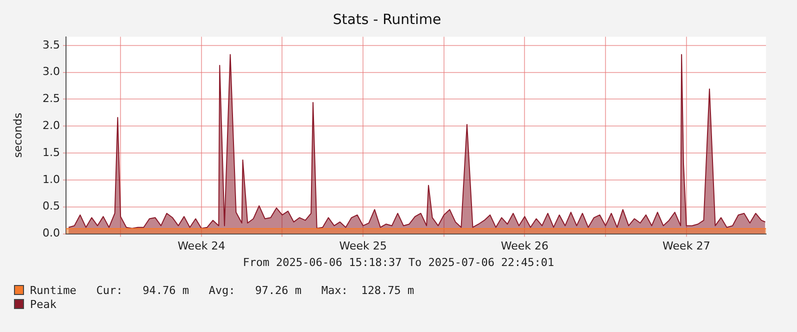 Image resolution: width=797 pixels, height=332 pixels. I want to click on x-tick-label: Week 24, so click(202, 245).